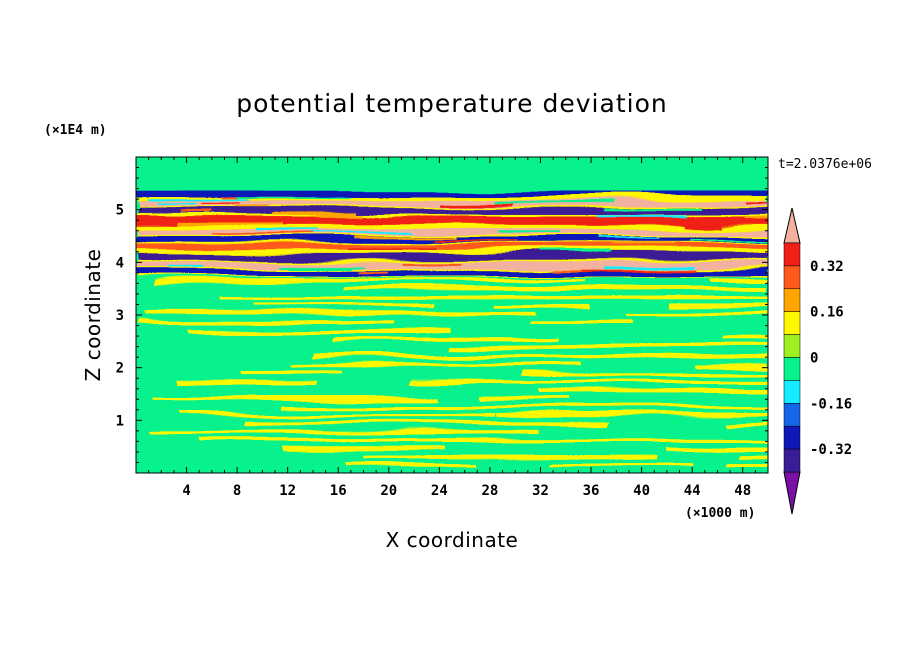 Image resolution: width=904 pixels, height=654 pixels. What do you see at coordinates (186, 491) in the screenshot?
I see `x-tick-label: 4` at bounding box center [186, 491].